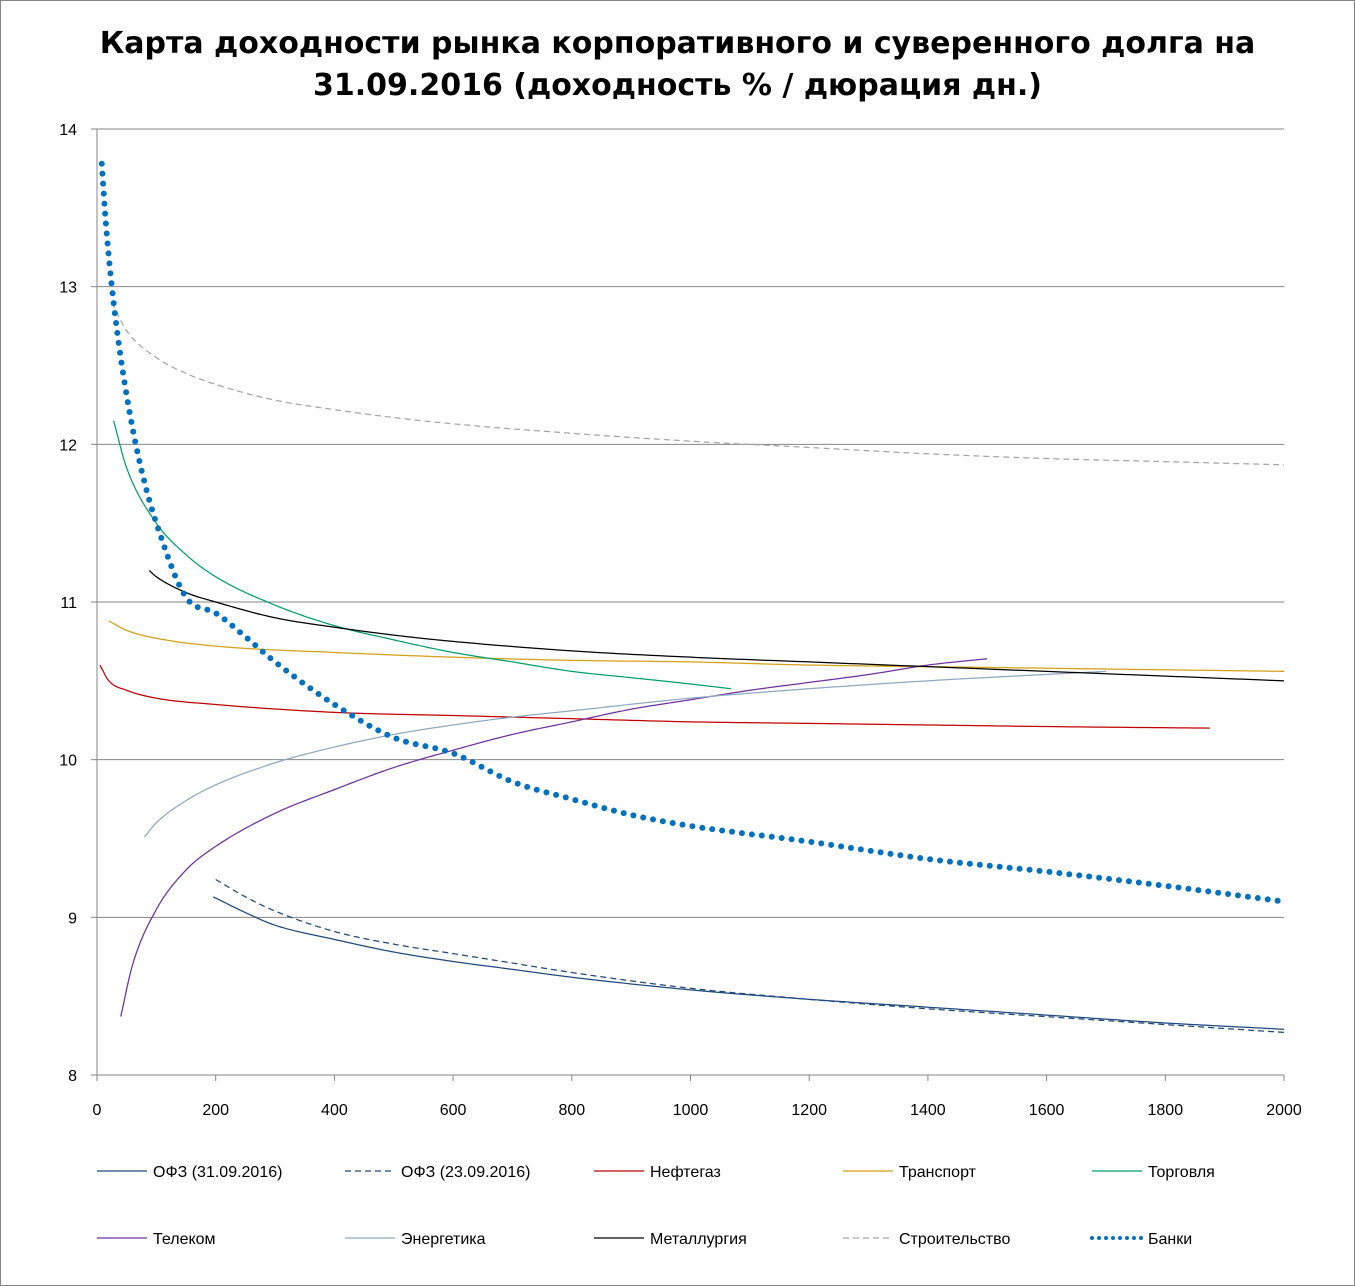 The image size is (1355, 1286). Describe the element at coordinates (97, 1110) in the screenshot. I see `x-tick-label: 0` at that location.